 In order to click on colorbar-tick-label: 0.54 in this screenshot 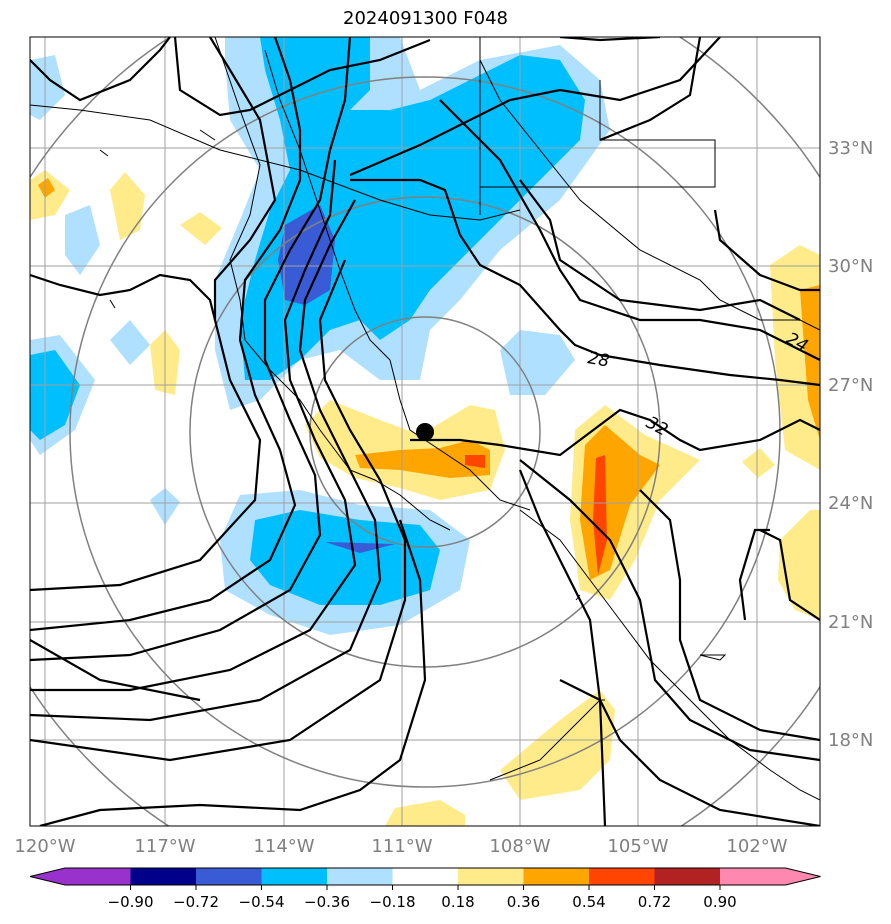, I will do `click(588, 902)`.